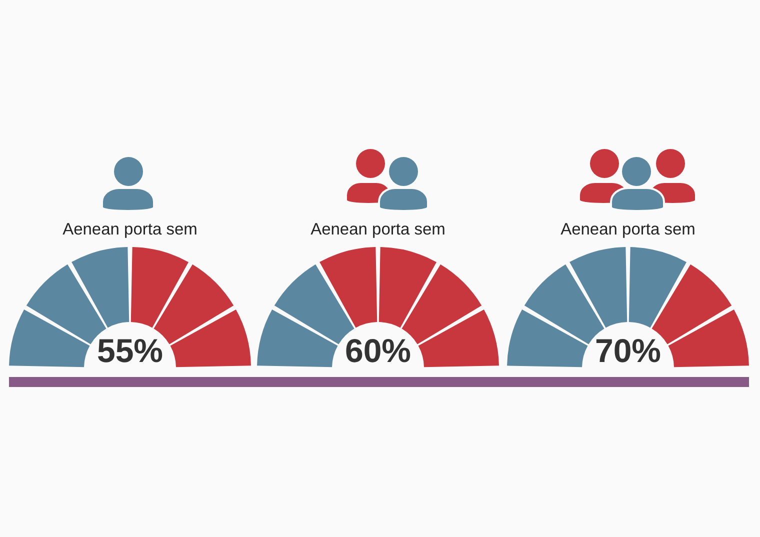  I want to click on text: 55%, so click(130, 350).